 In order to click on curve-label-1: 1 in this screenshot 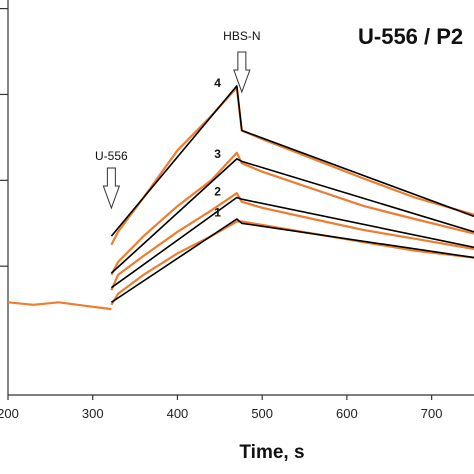, I will do `click(217, 212)`.